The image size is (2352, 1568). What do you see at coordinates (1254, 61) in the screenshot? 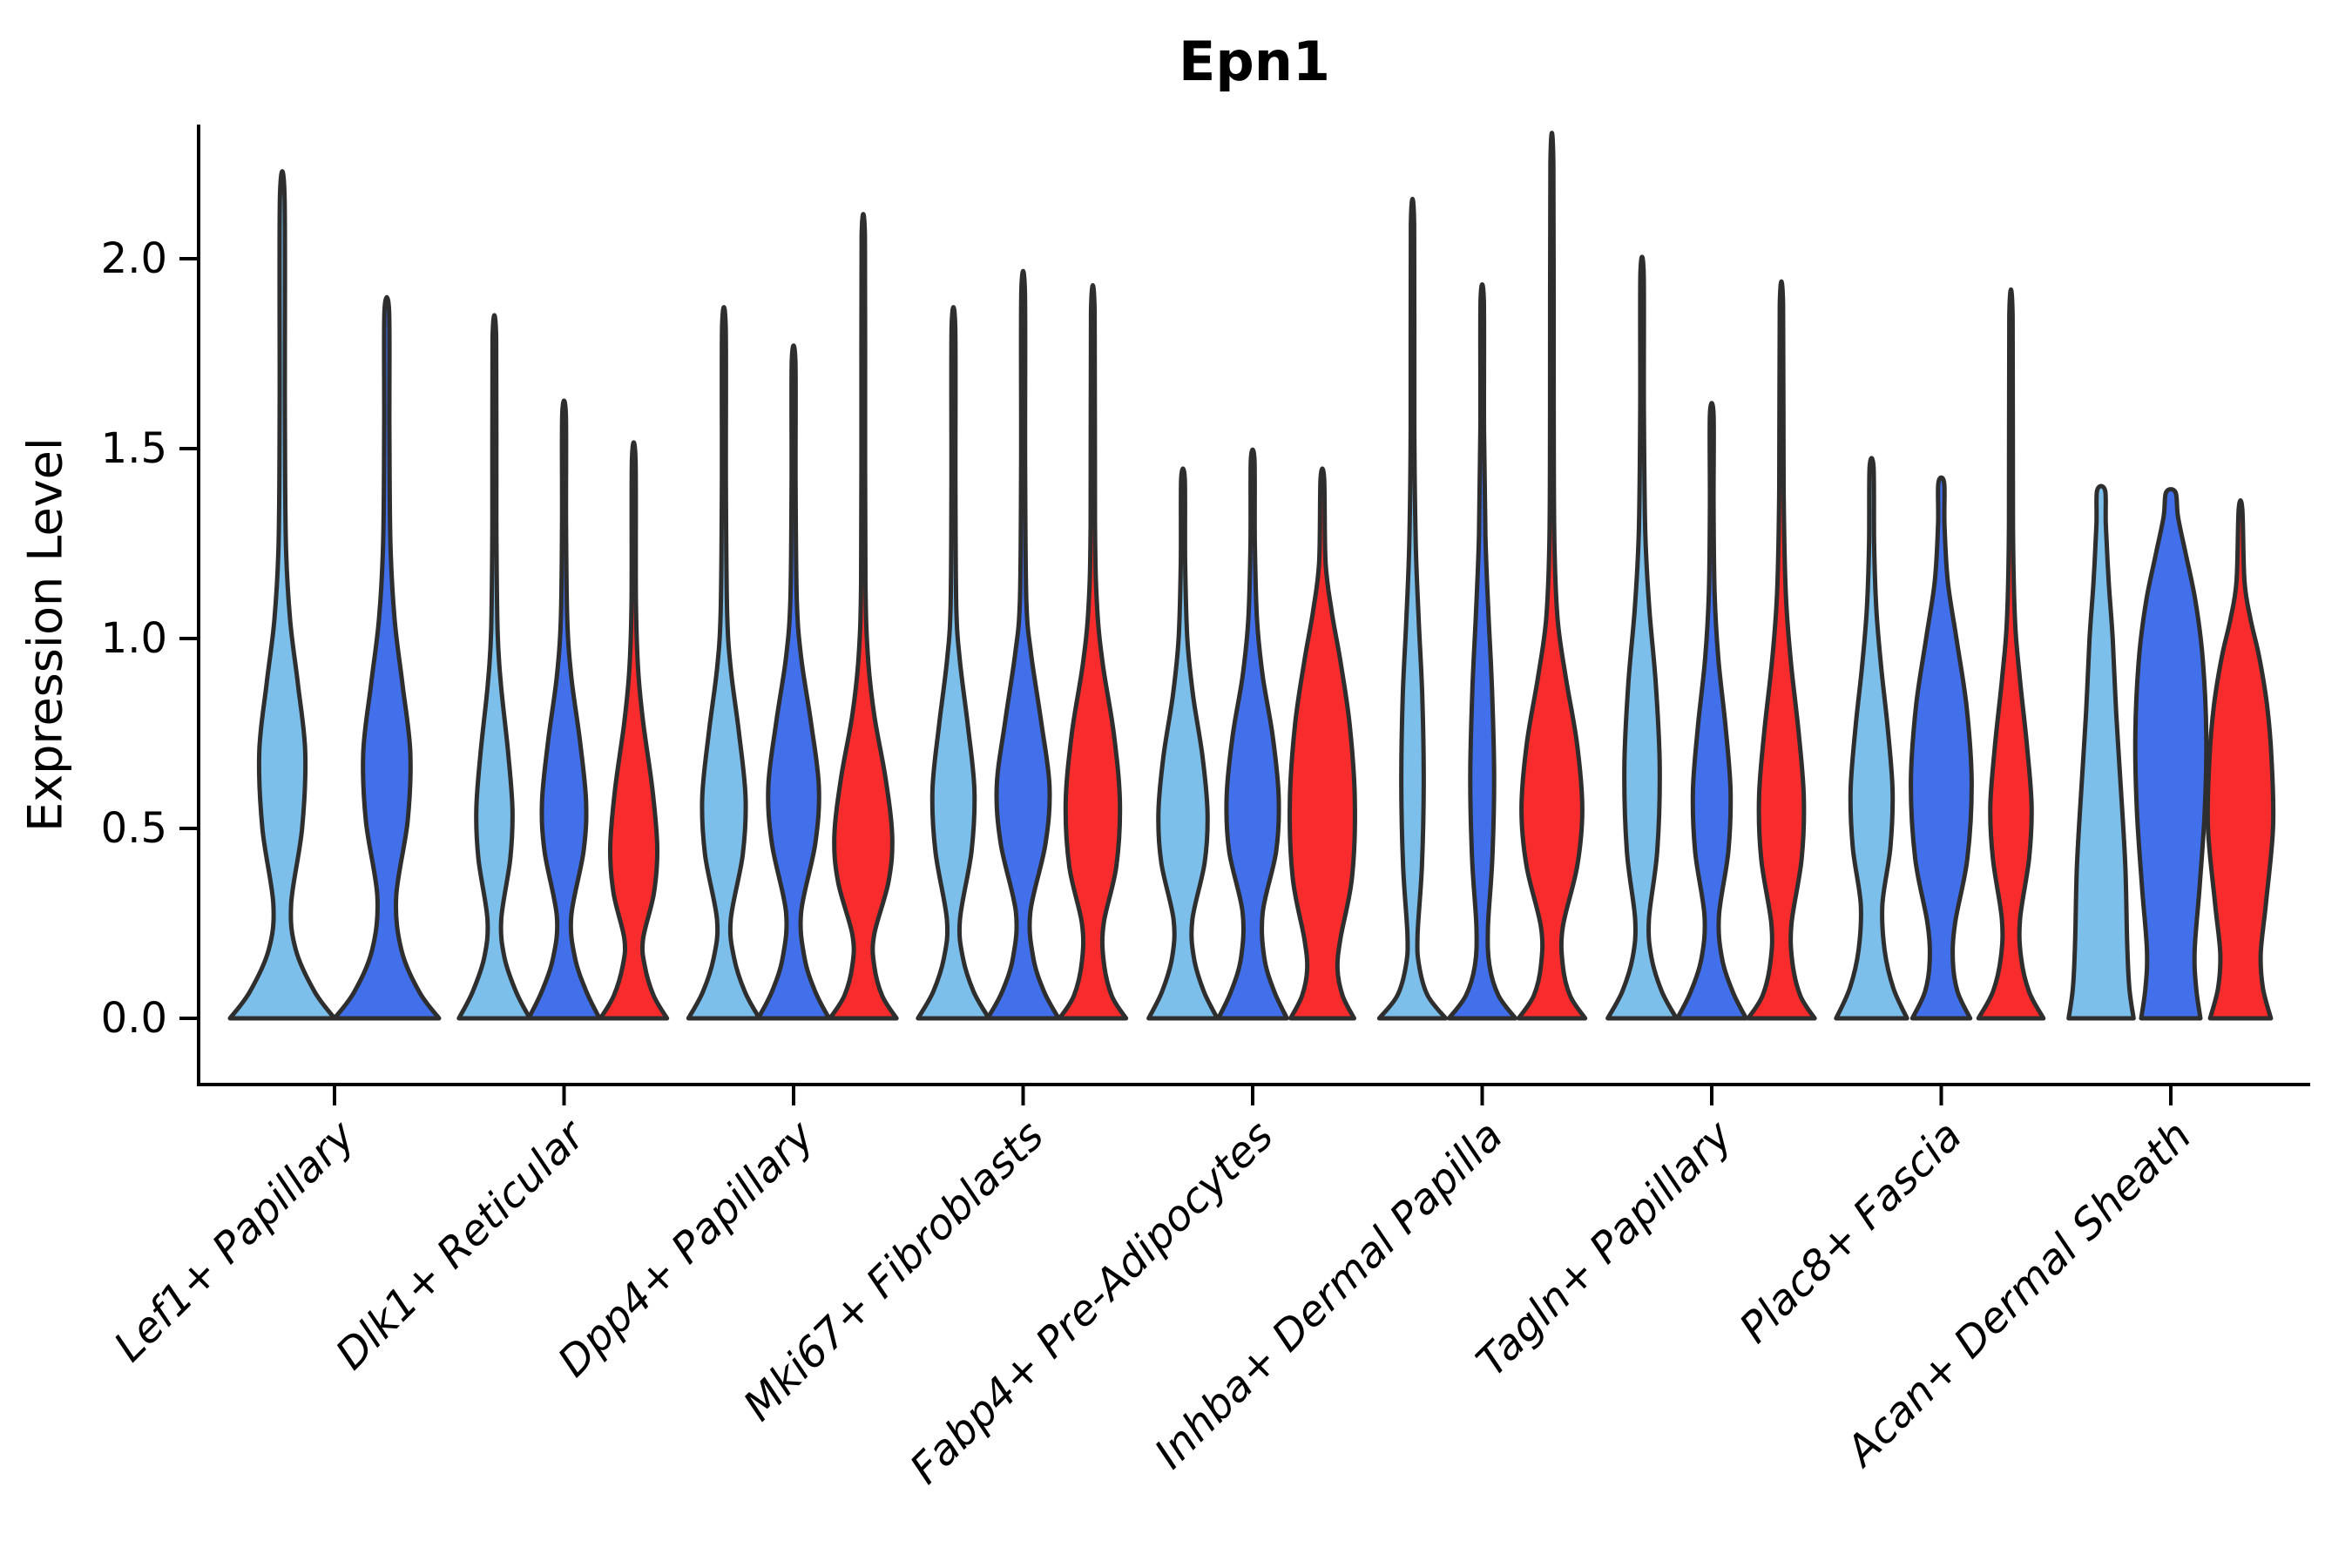
I see `chart-title: Epn1` at bounding box center [1254, 61].